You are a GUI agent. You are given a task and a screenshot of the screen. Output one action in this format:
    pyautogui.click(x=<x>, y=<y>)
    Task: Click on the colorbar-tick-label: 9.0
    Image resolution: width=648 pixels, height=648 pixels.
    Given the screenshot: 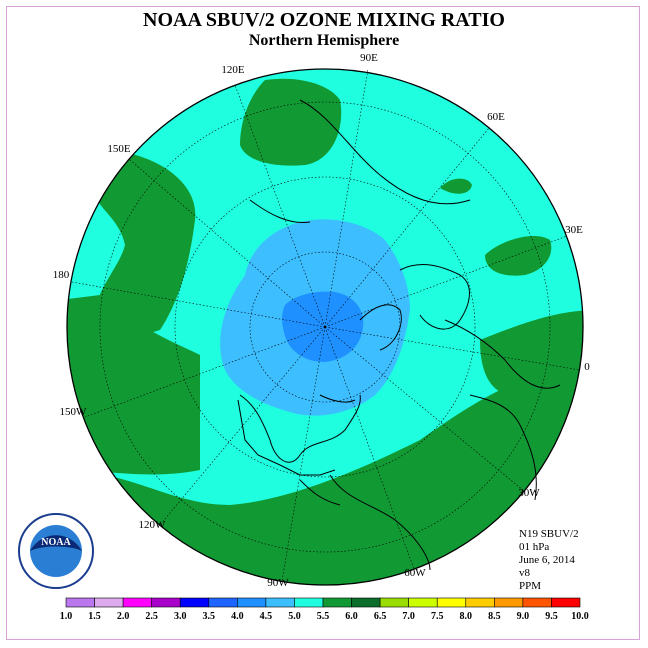 What is the action you would take?
    pyautogui.click(x=523, y=616)
    